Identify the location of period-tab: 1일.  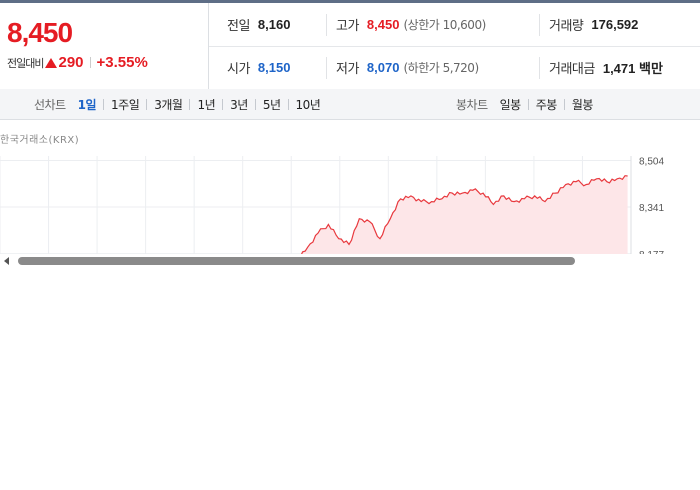
(87, 104).